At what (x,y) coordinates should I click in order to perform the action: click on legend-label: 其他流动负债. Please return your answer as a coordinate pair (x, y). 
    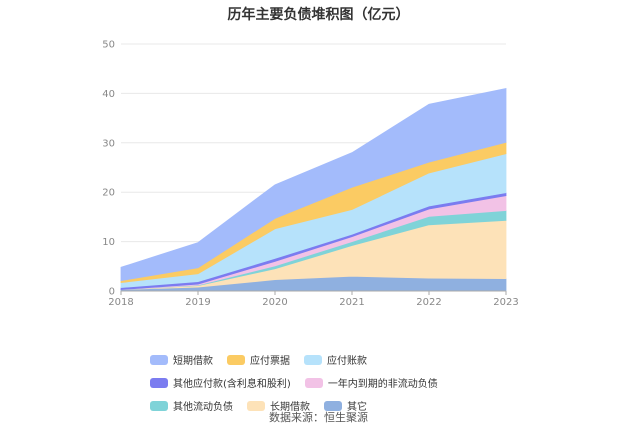
    Looking at the image, I should click on (203, 407).